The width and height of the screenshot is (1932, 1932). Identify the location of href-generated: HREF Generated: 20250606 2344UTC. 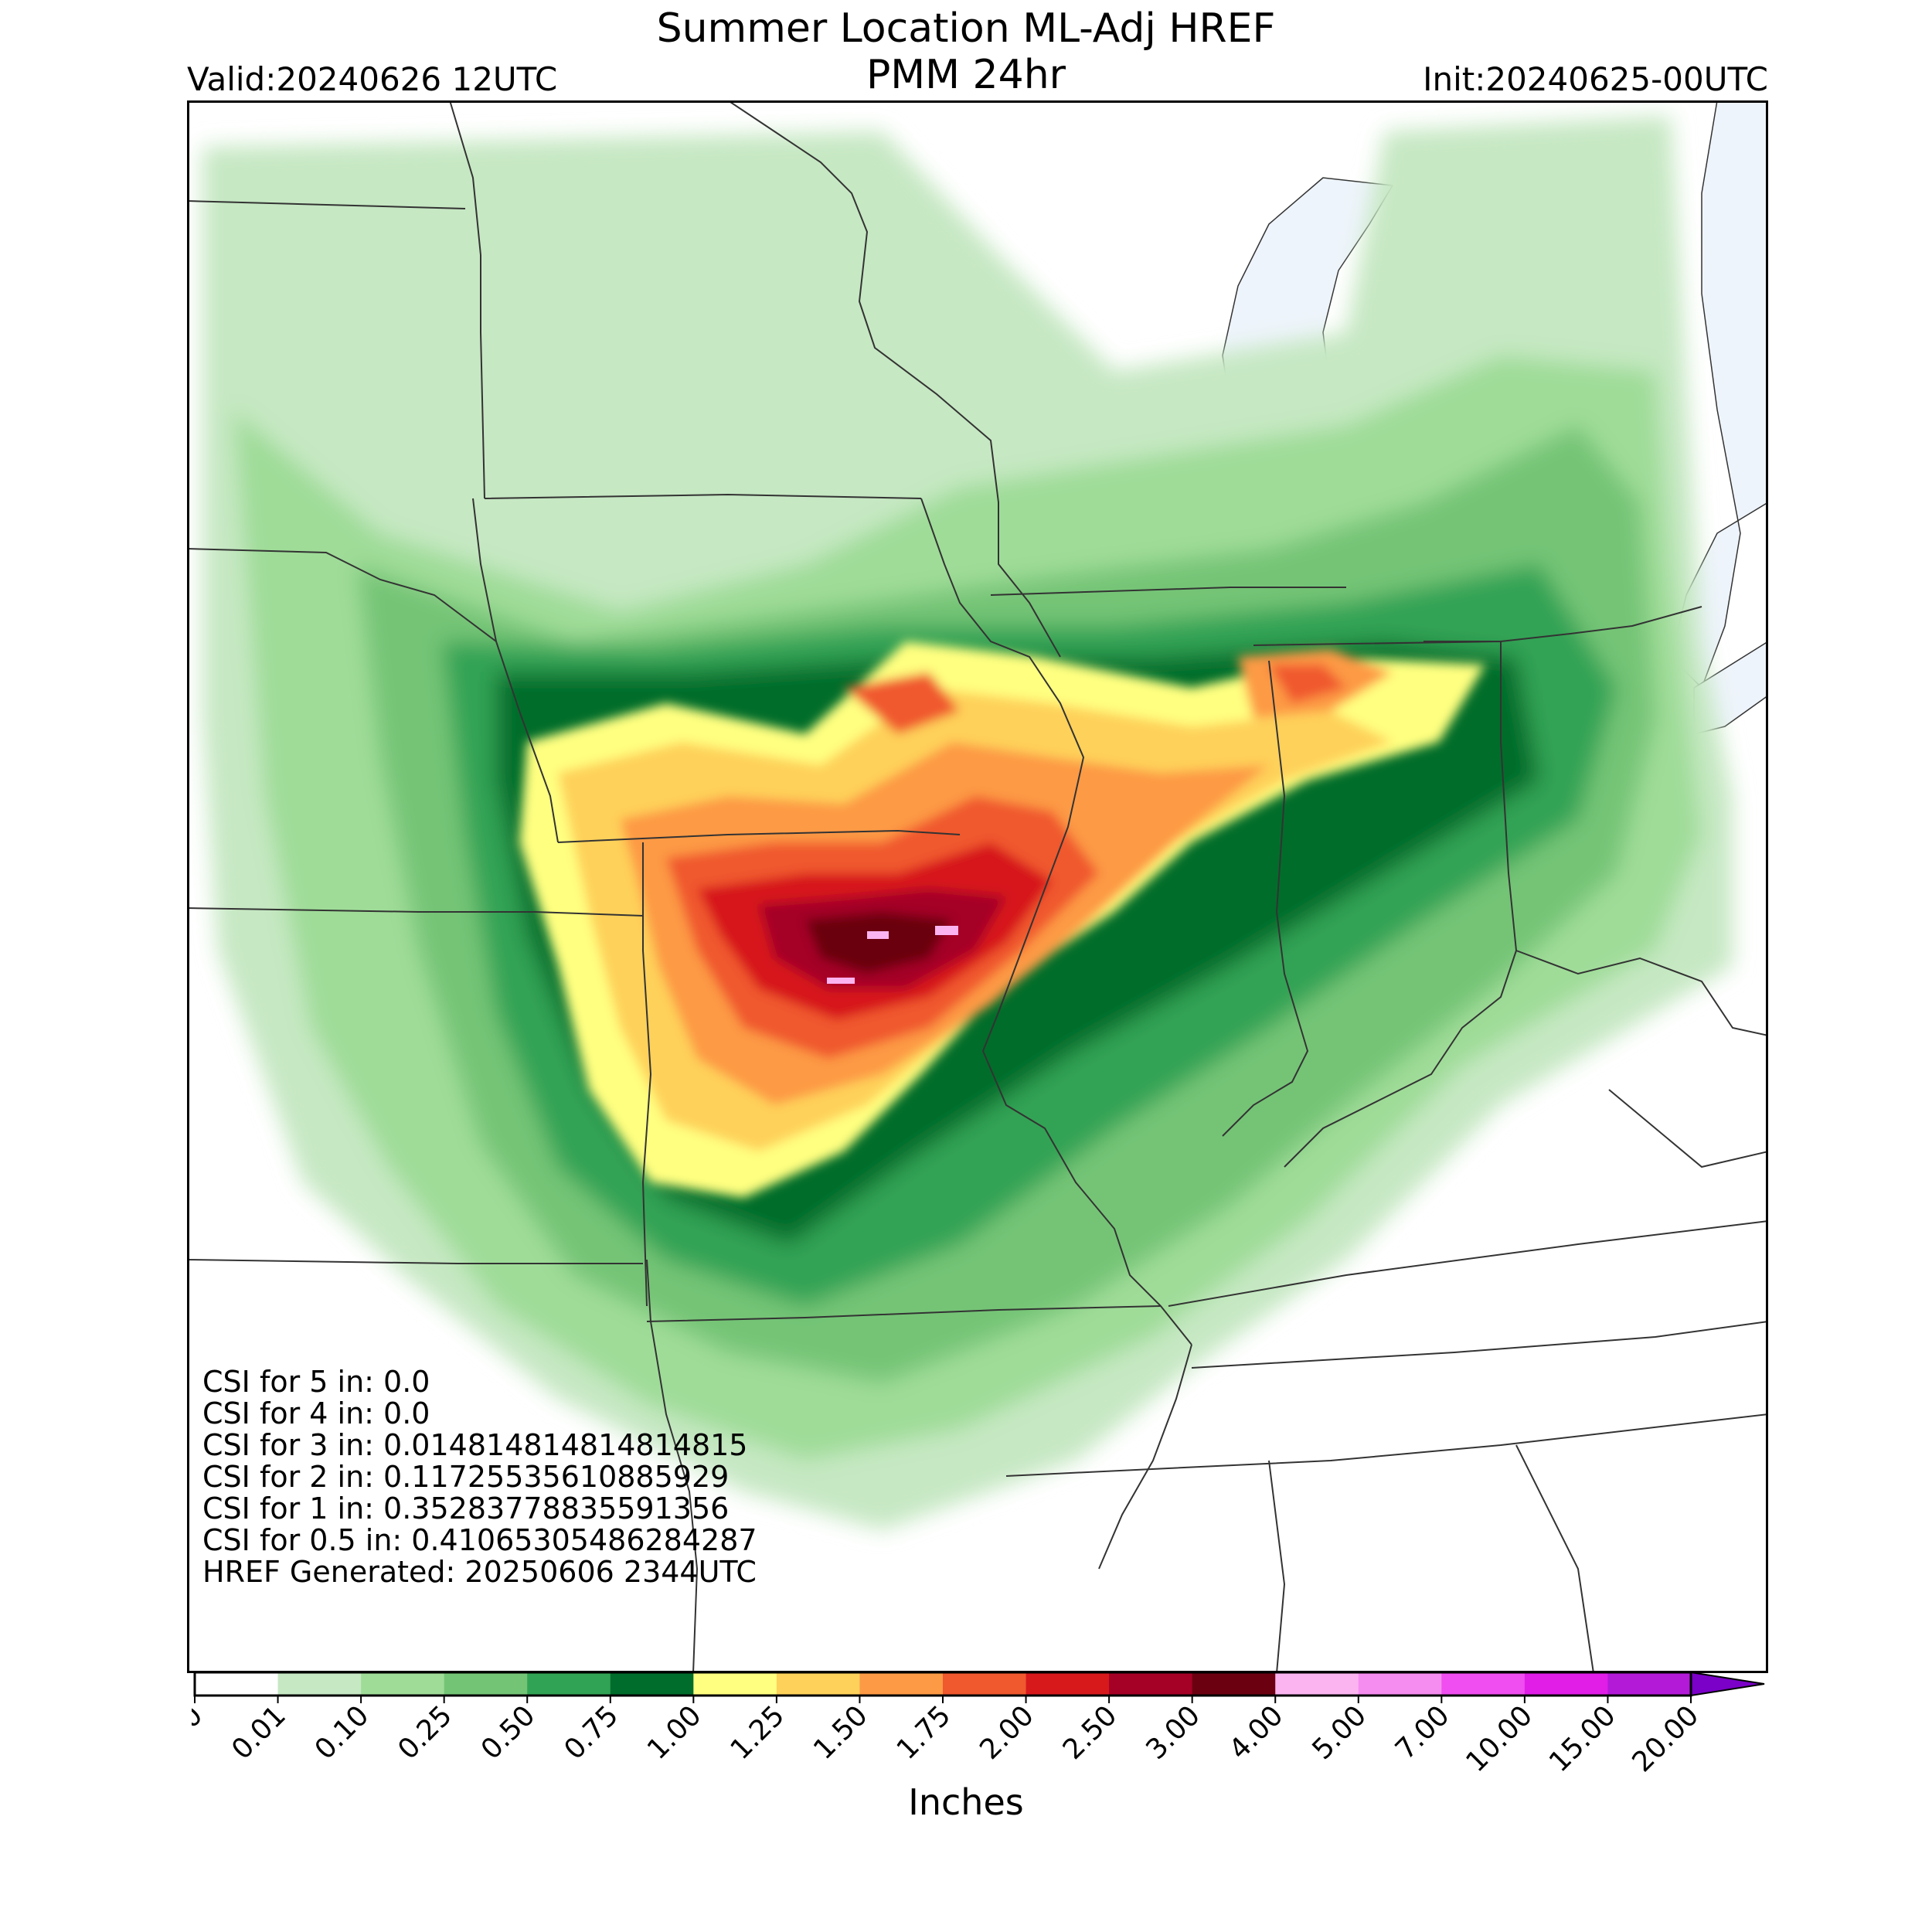
(479, 1572).